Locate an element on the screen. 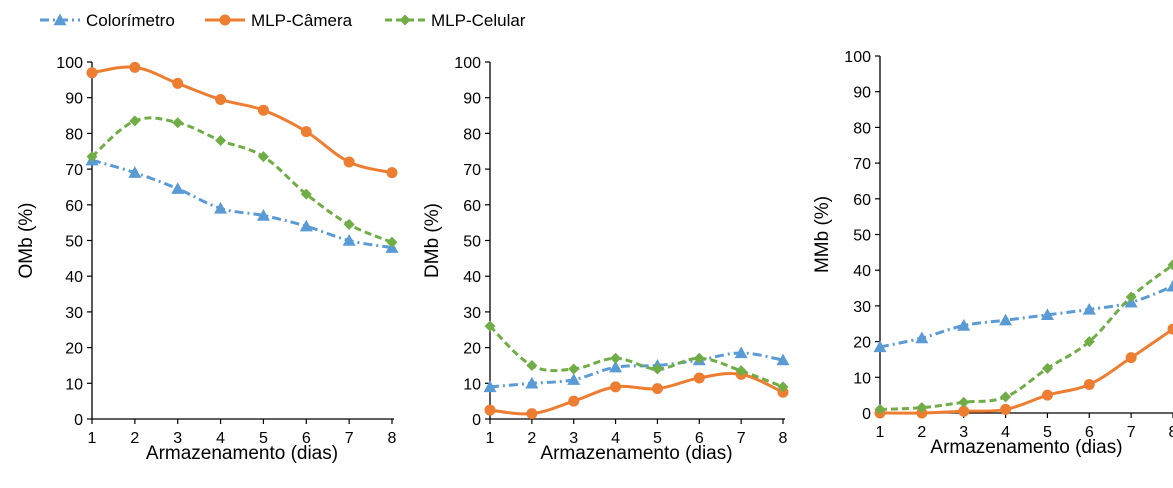 This screenshot has width=1173, height=488. series-line-mlp-camera is located at coordinates (636, 393).